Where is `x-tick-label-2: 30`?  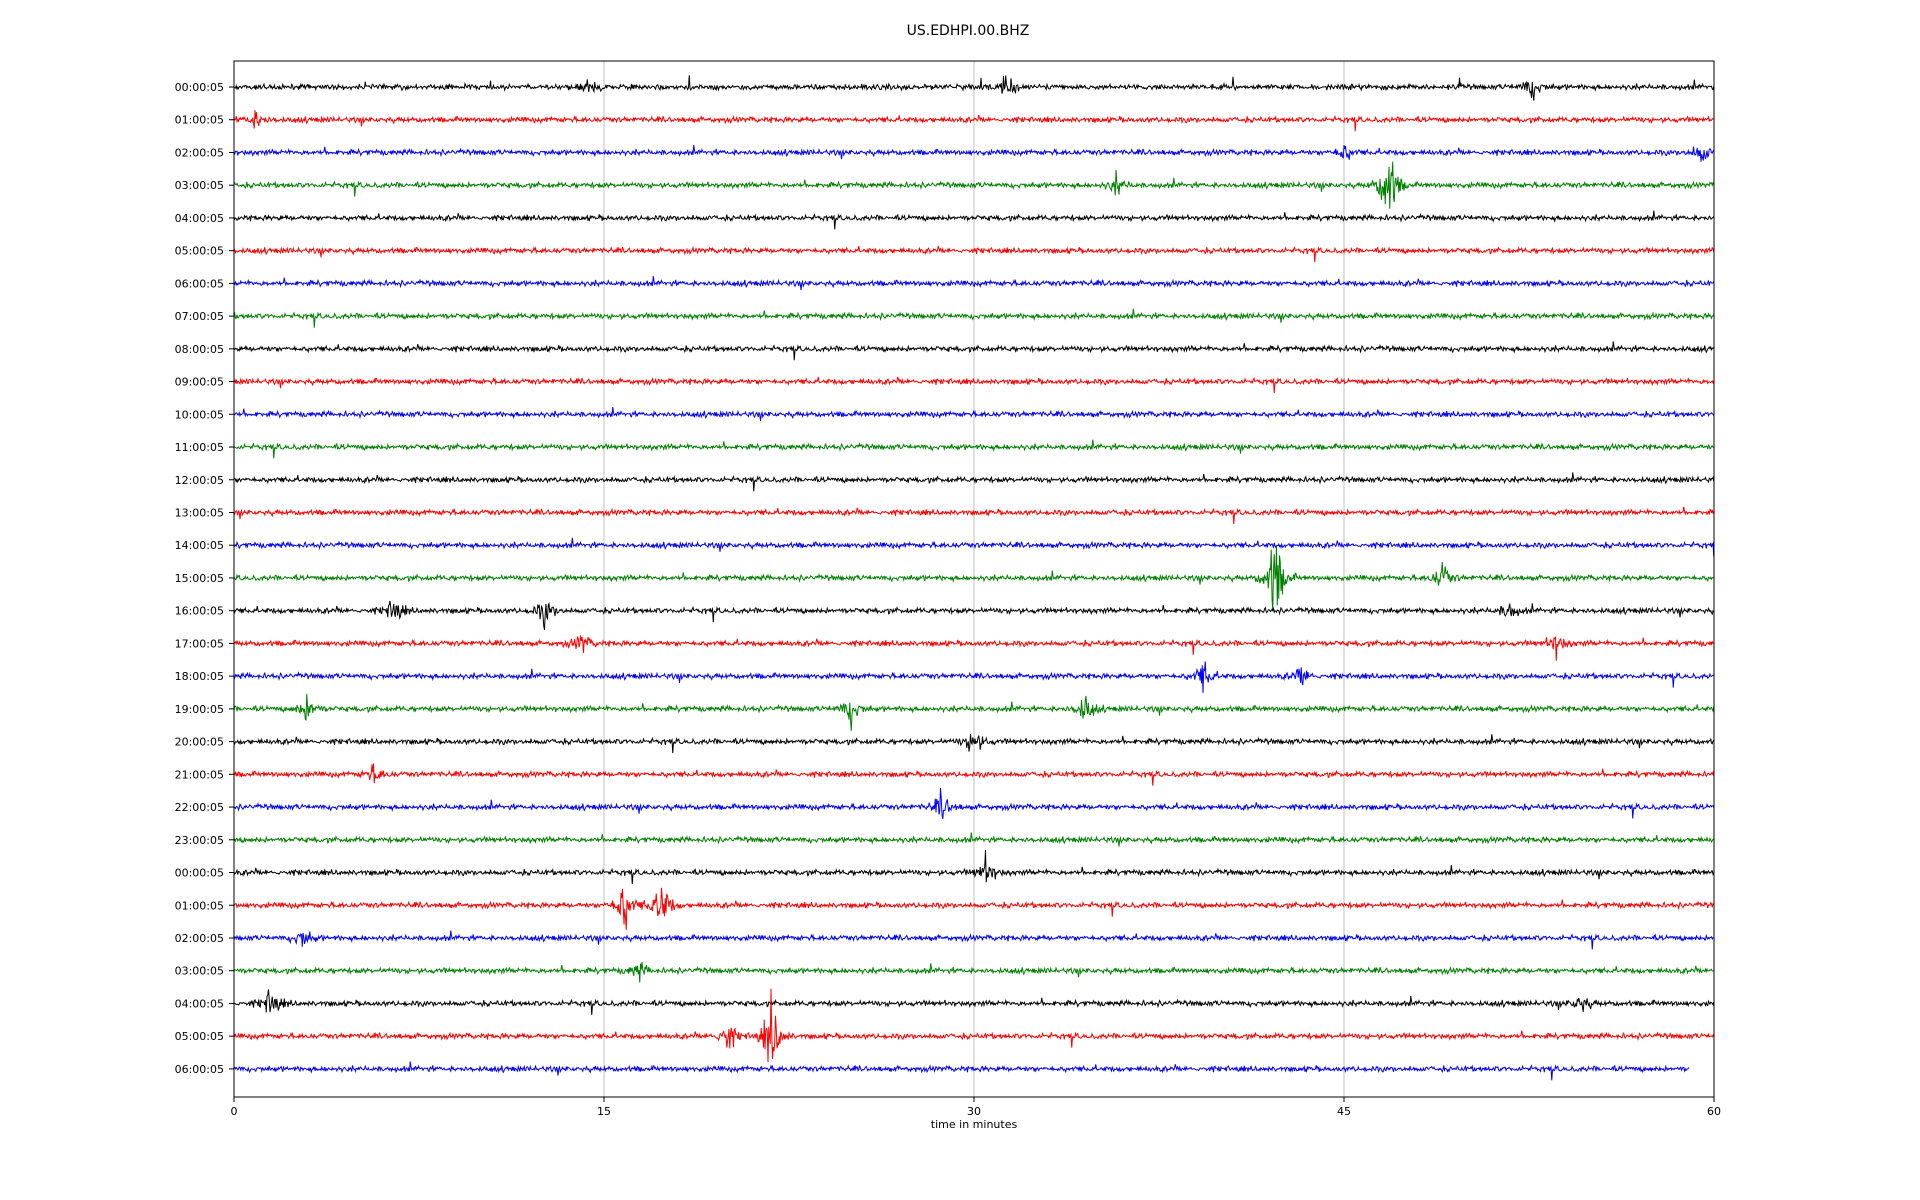
x-tick-label-2: 30 is located at coordinates (974, 1111).